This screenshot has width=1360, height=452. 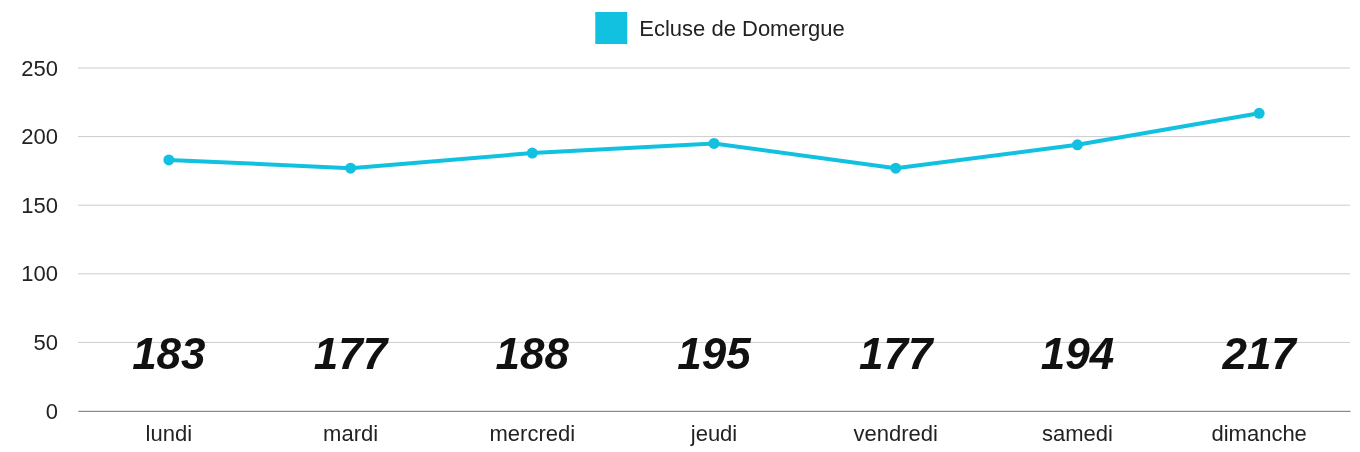 What do you see at coordinates (39, 137) in the screenshot?
I see `y-tick-label: 200` at bounding box center [39, 137].